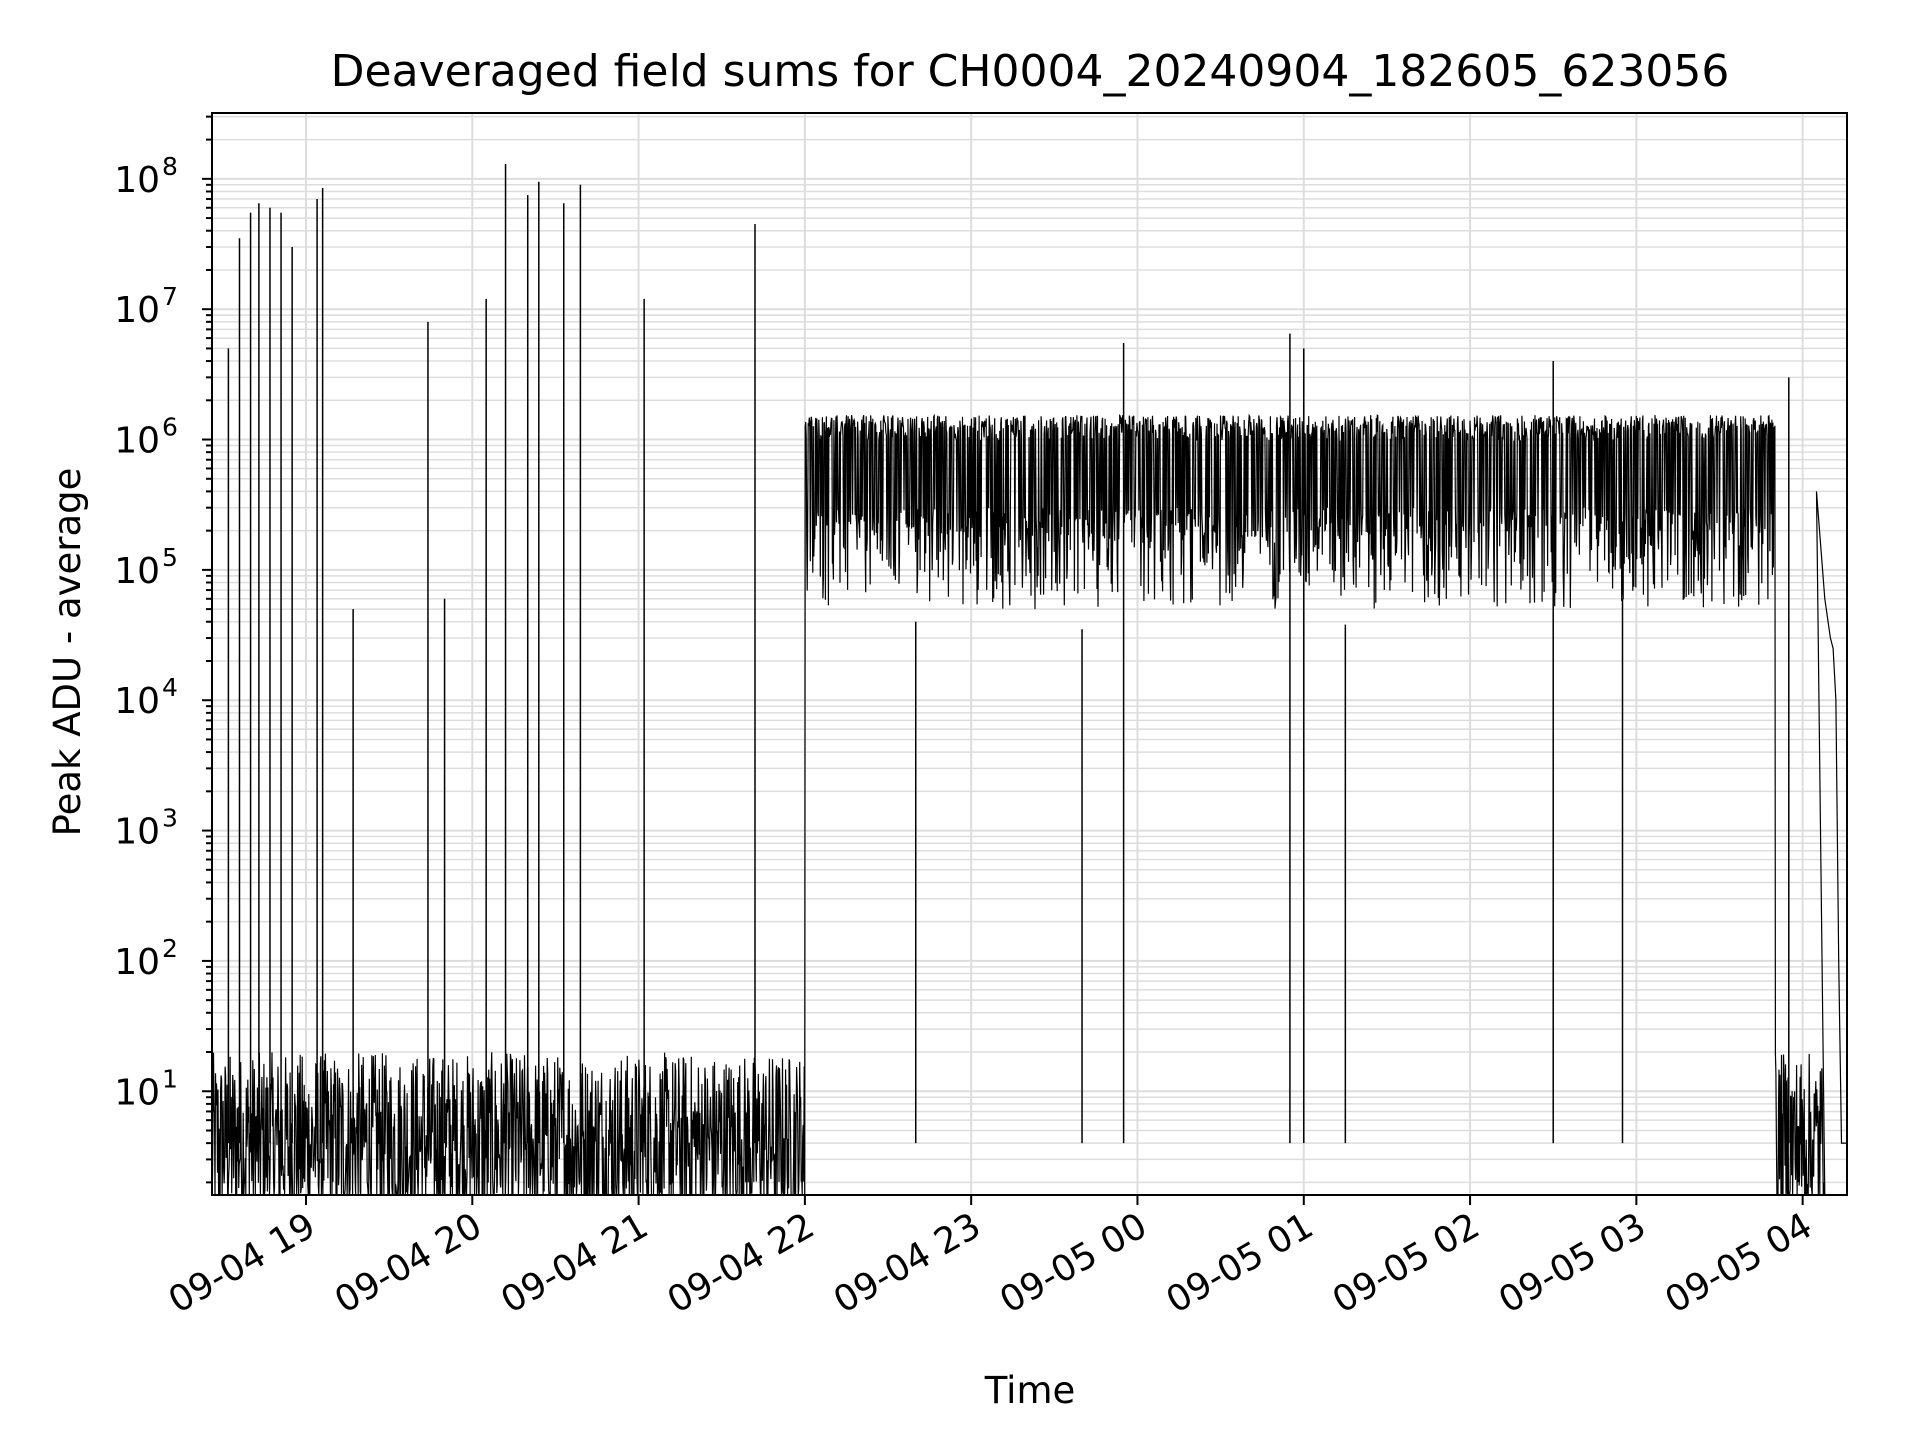 The width and height of the screenshot is (1920, 1440). Describe the element at coordinates (170, 427) in the screenshot. I see `y-tick-exponent: 6` at that location.